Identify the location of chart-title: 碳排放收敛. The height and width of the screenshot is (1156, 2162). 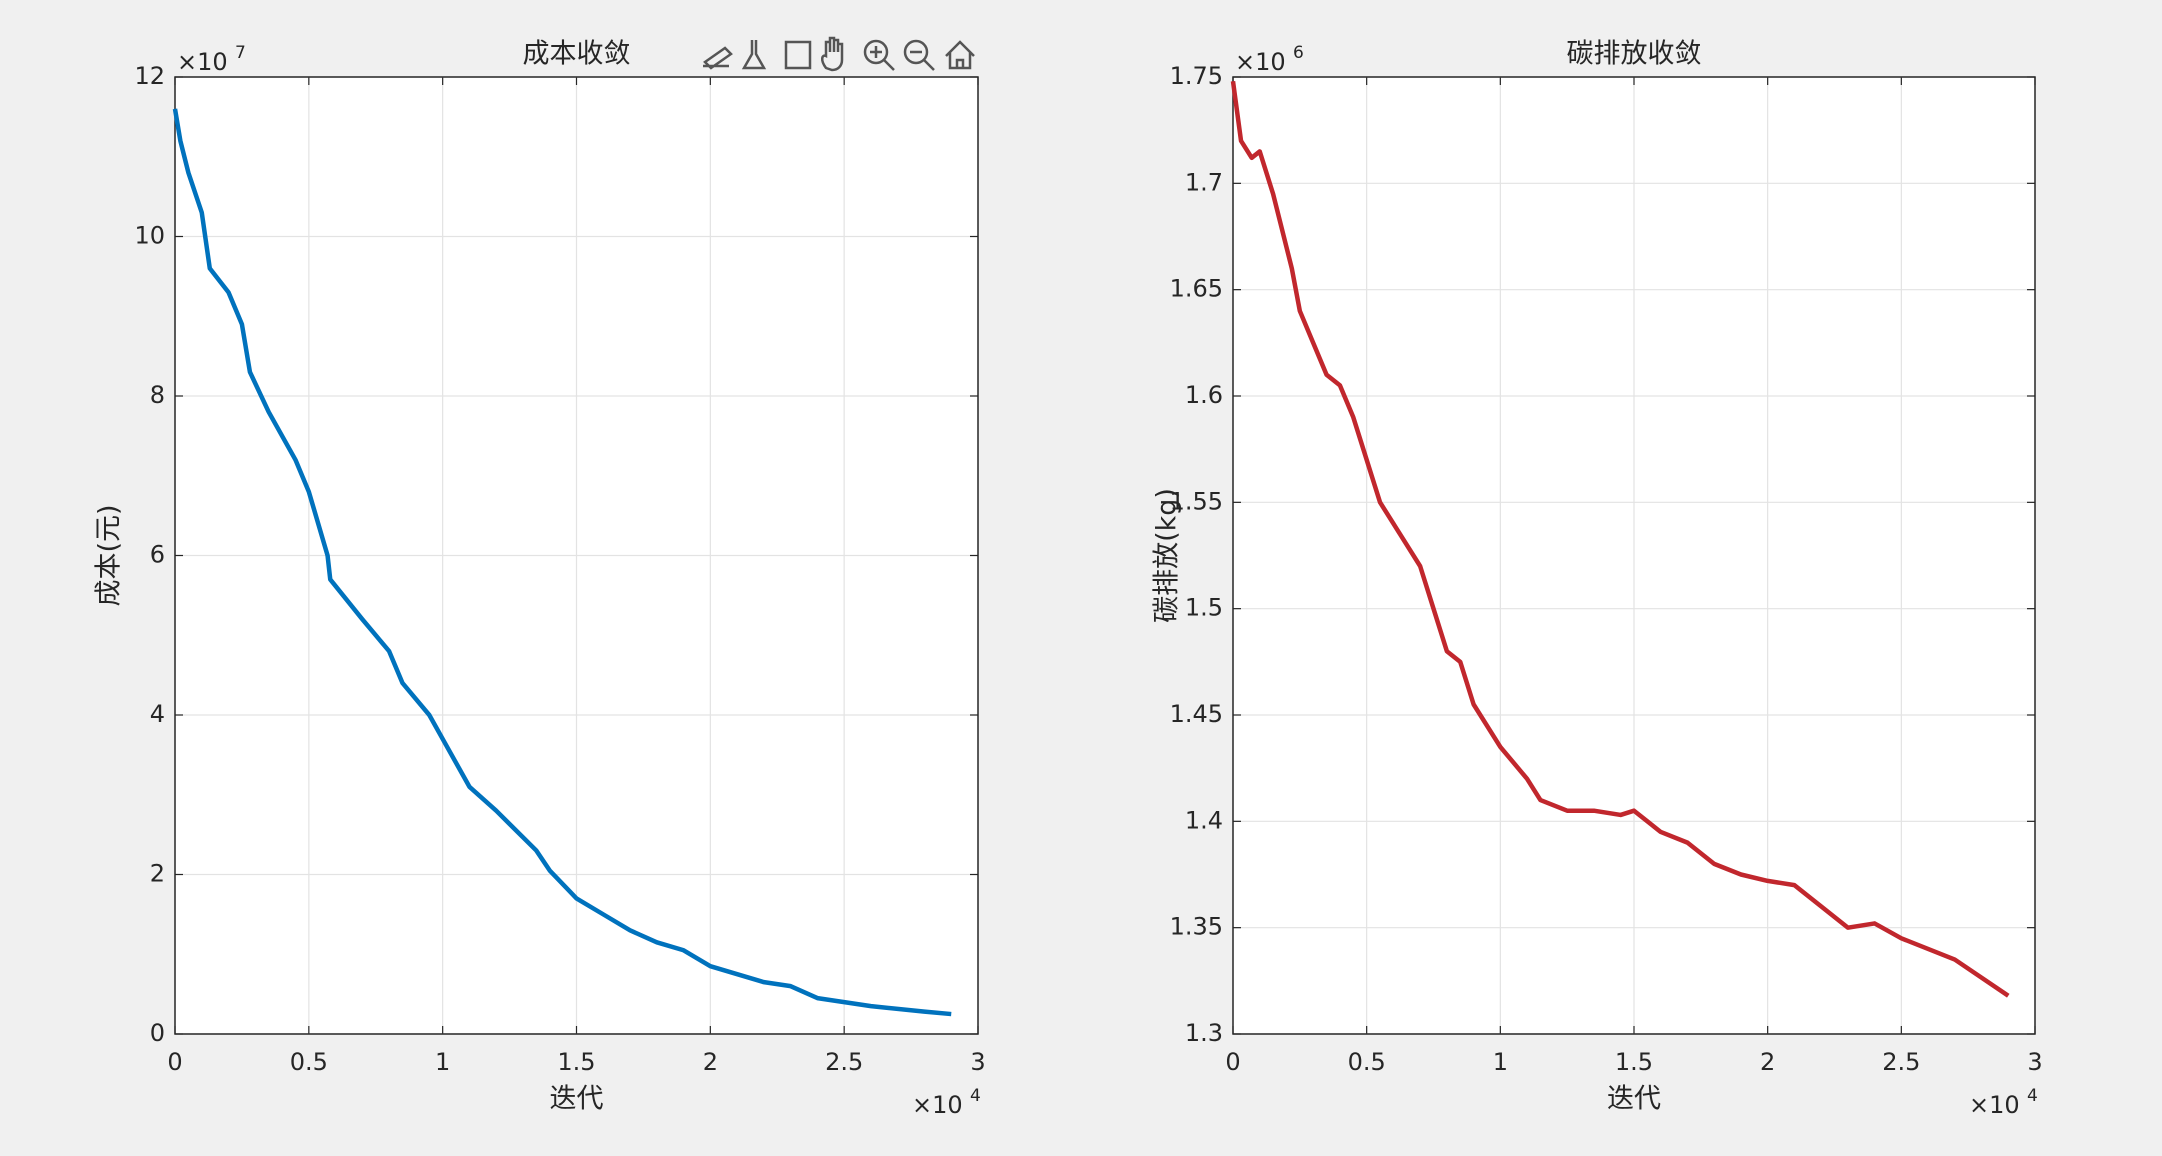
(1634, 54).